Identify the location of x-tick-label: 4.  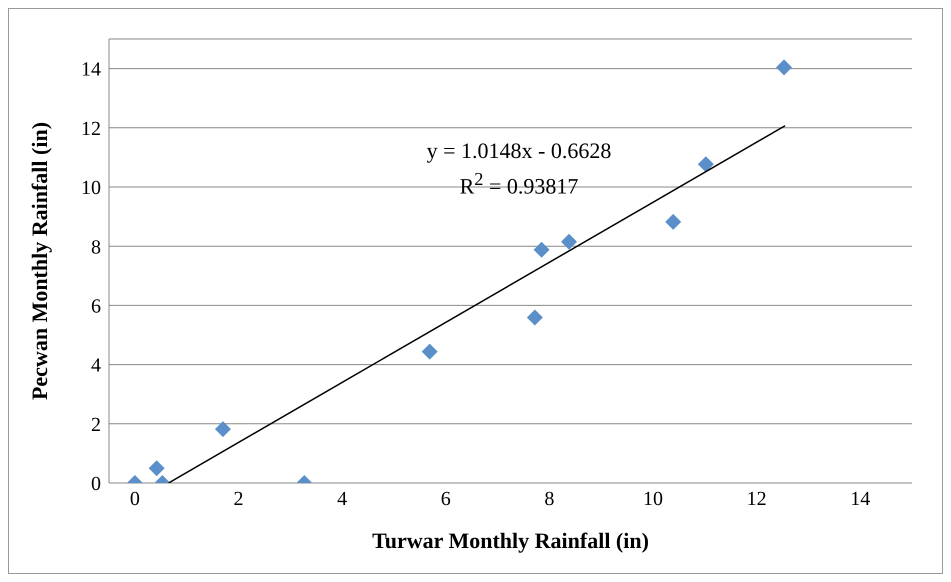
(342, 499).